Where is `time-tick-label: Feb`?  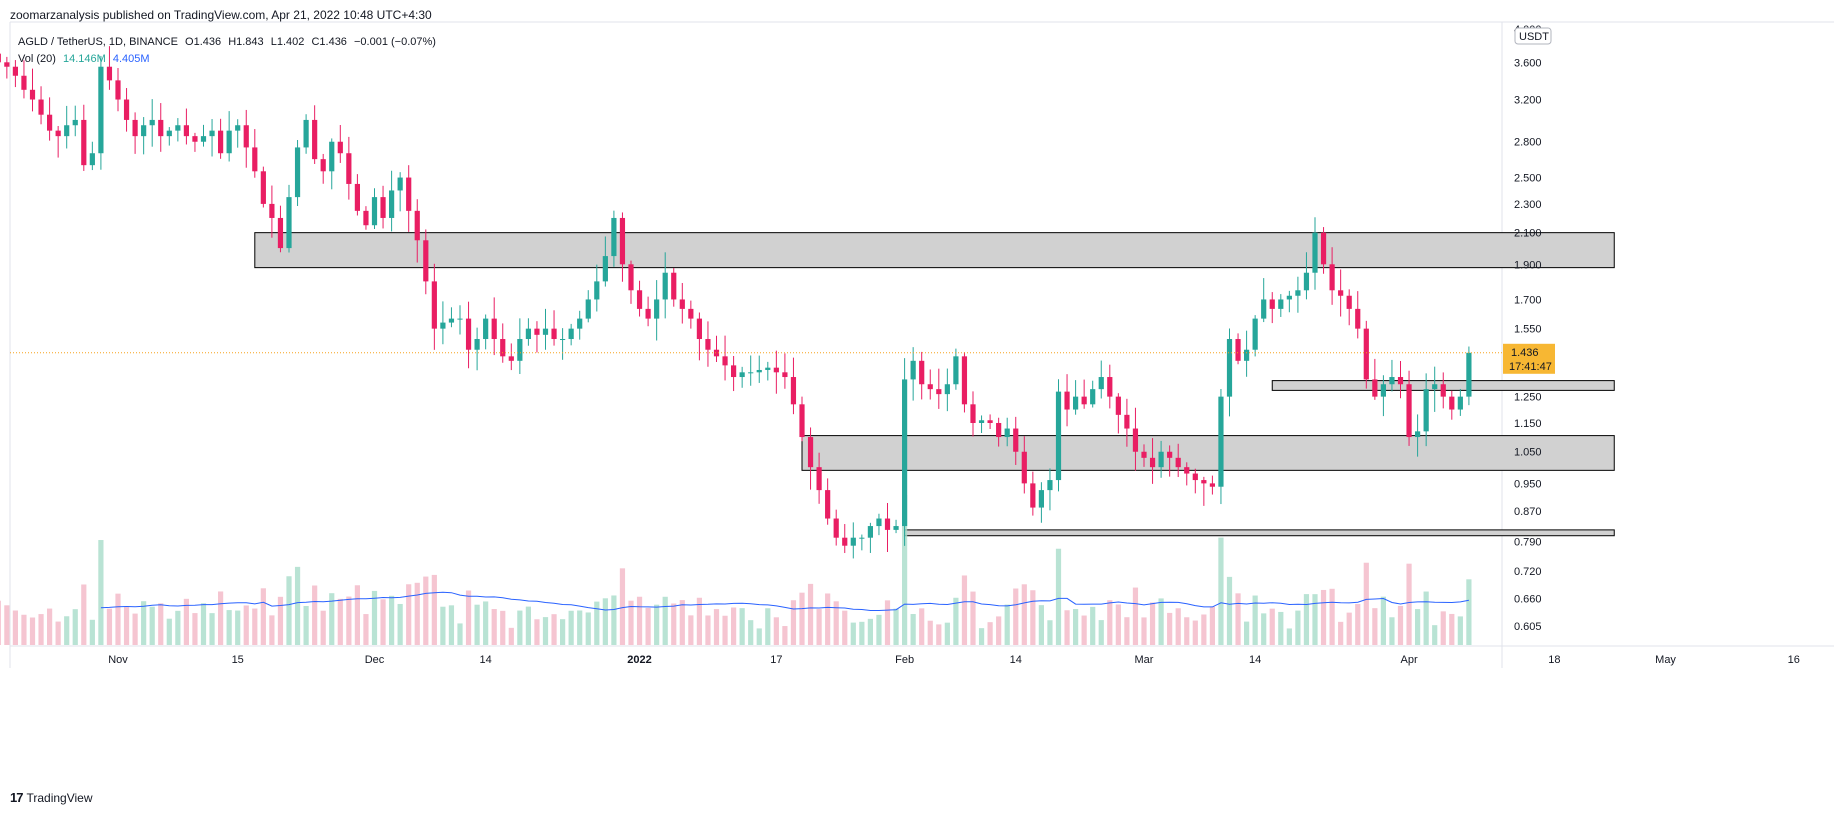 time-tick-label: Feb is located at coordinates (904, 660).